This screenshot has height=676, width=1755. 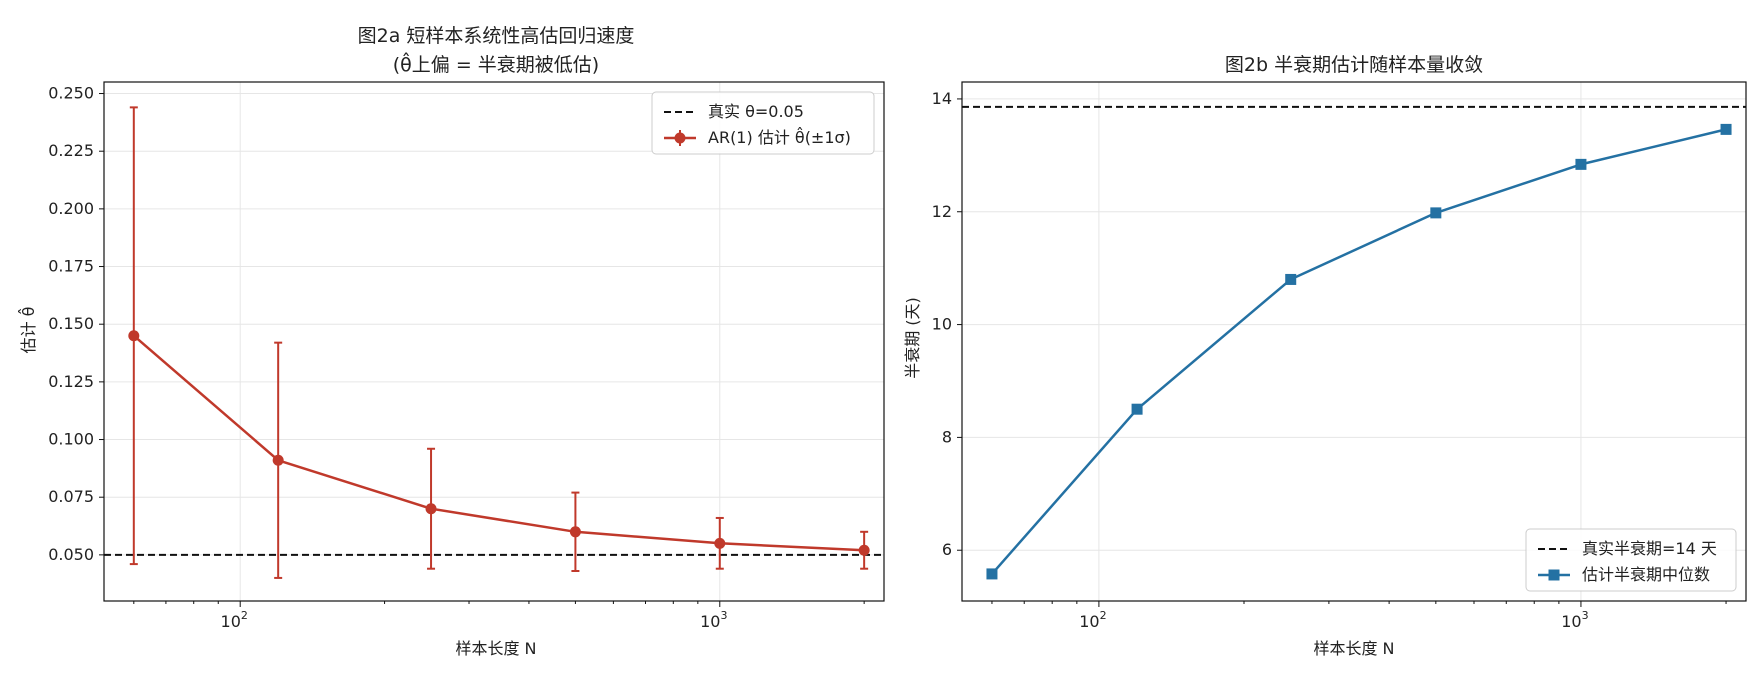 What do you see at coordinates (947, 549) in the screenshot?
I see `y-tick-label: 6` at bounding box center [947, 549].